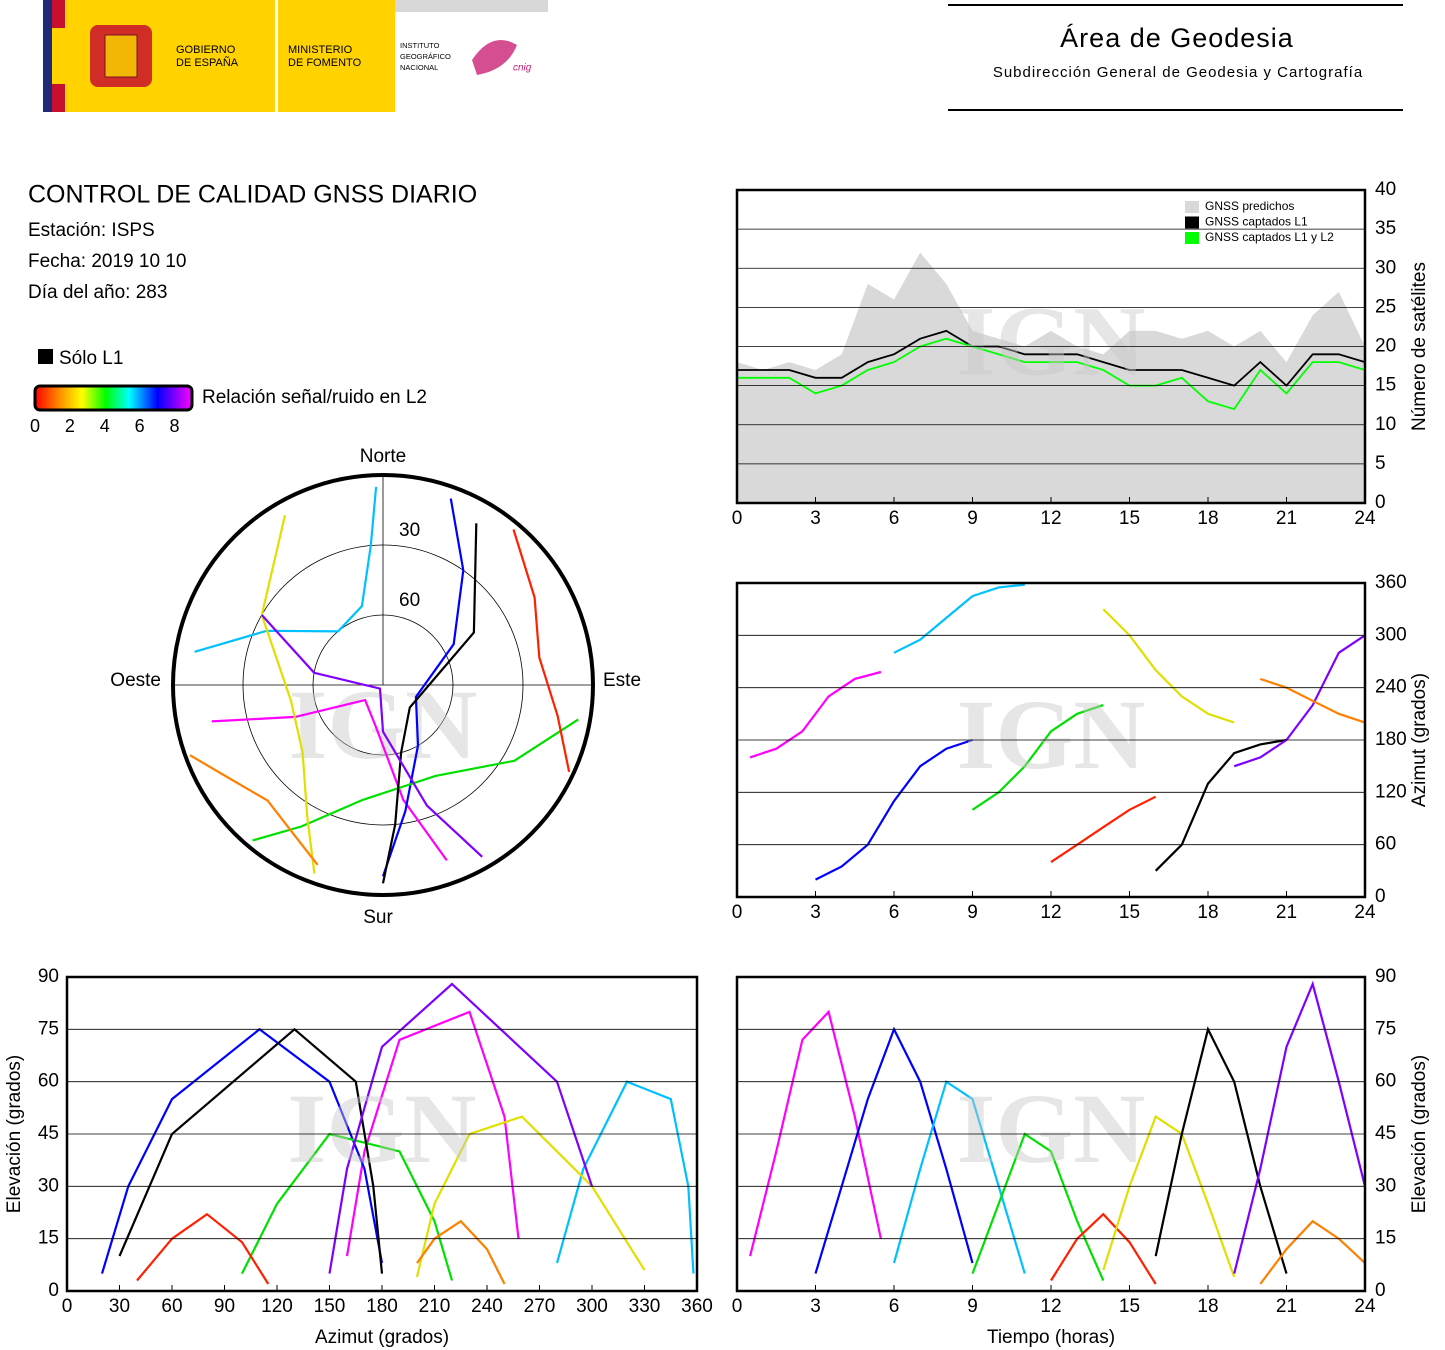 The width and height of the screenshot is (1445, 1350). What do you see at coordinates (409, 600) in the screenshot?
I see `elevation-ring-label: 60` at bounding box center [409, 600].